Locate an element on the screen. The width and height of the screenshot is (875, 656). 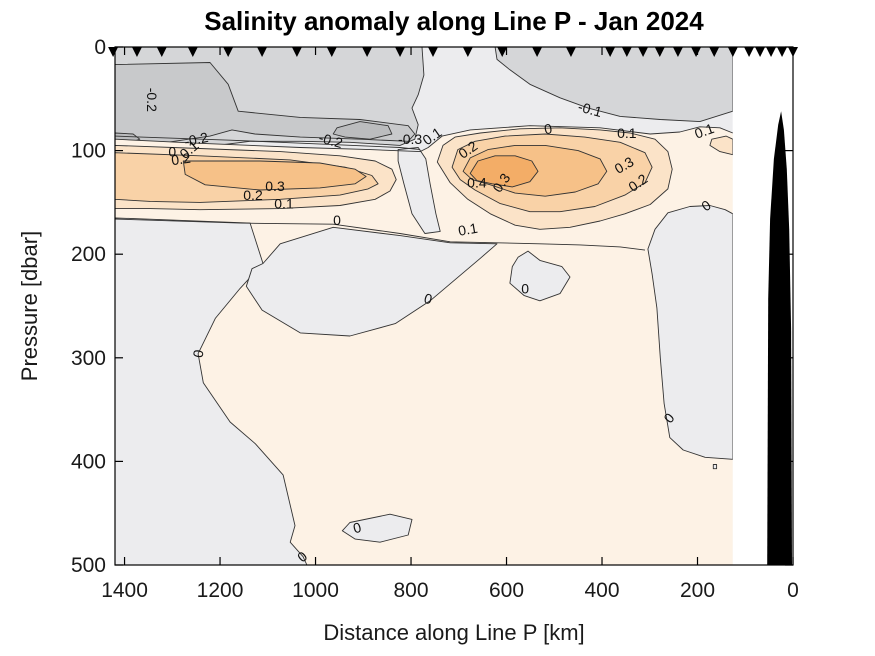
contour-label: 0.4 is located at coordinates (477, 183).